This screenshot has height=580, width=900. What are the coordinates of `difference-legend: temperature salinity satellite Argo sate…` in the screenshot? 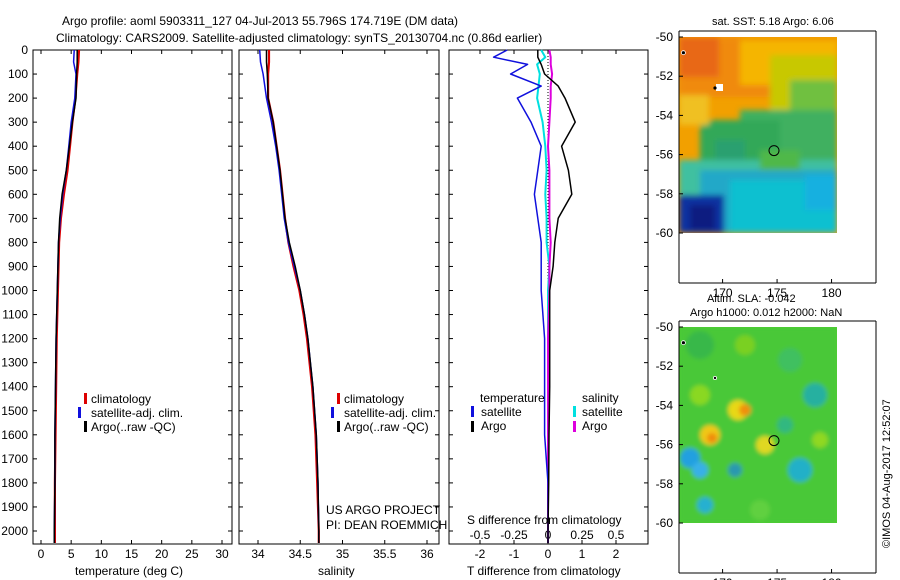 It's located at (547, 412).